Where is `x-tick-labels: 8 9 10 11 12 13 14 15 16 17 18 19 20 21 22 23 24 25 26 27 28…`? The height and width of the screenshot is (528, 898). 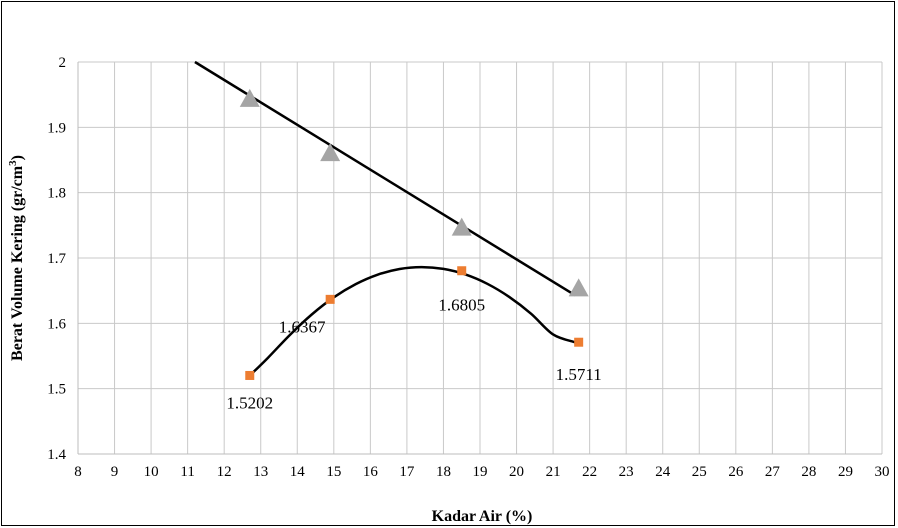 x-tick-labels: 8 9 10 11 12 13 14 15 16 17 18 19 20 21 22 23 24 25 26 27 28… is located at coordinates (481, 472).